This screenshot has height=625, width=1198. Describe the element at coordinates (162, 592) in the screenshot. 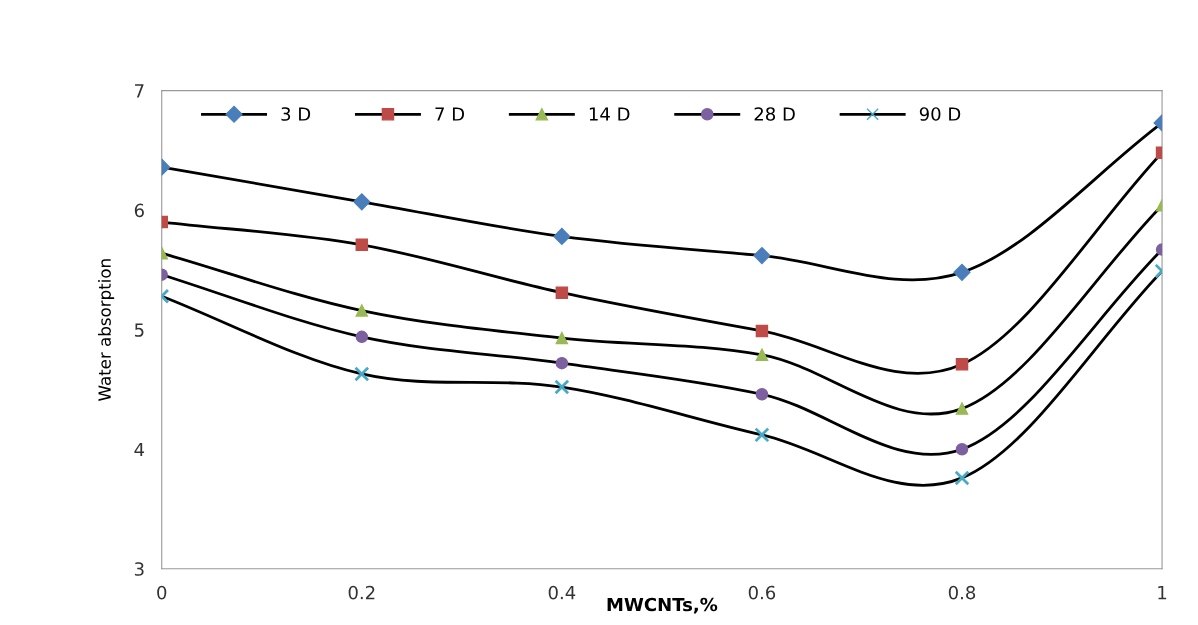

I see `x-tick-label: 0` at that location.